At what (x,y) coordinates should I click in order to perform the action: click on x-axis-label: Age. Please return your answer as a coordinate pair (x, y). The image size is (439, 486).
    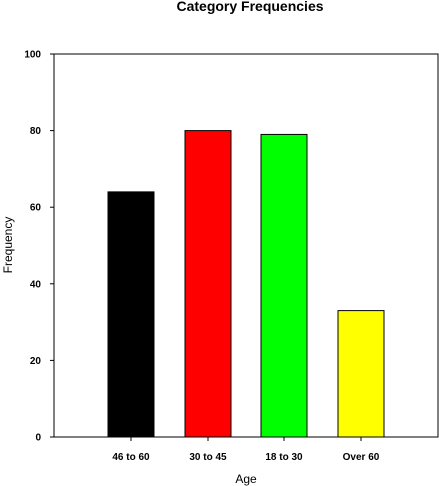
    Looking at the image, I should click on (246, 479).